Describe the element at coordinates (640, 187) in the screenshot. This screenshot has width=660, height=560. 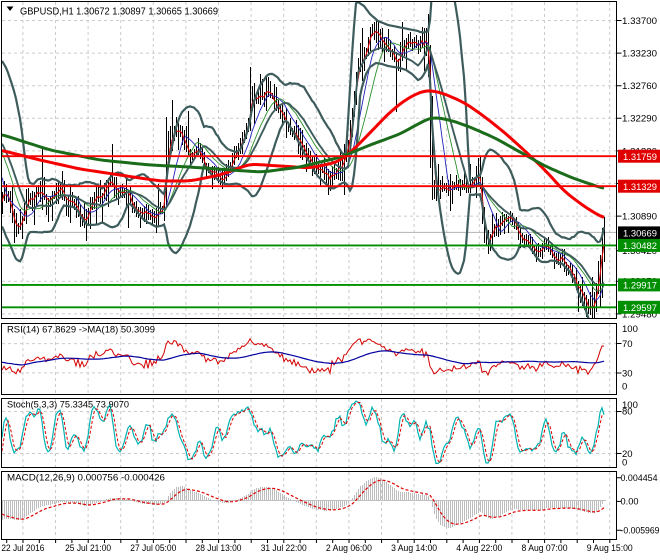
I see `svg-text: 1.31329` at that location.